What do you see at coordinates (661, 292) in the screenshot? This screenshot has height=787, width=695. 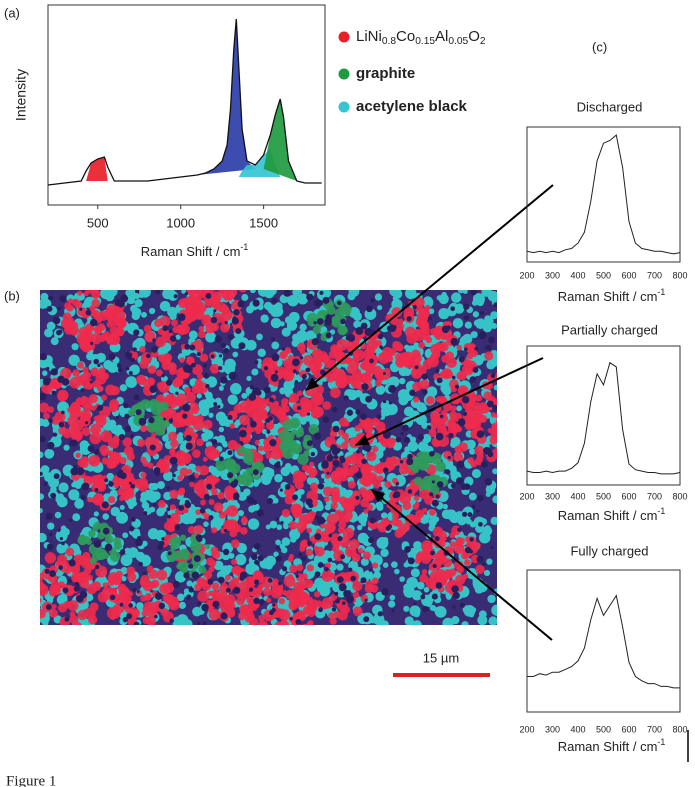 I see `text-run: -1` at bounding box center [661, 292].